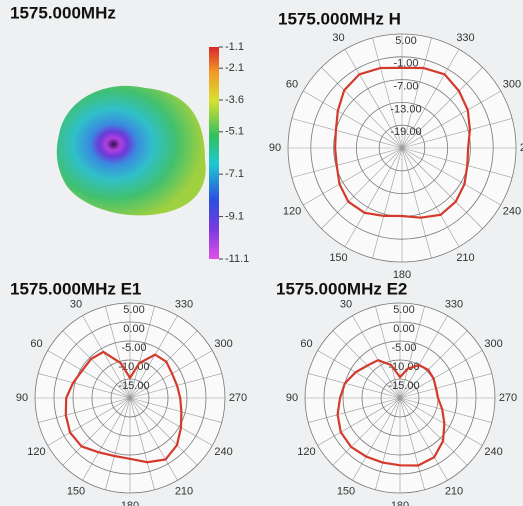 The image size is (523, 506). Describe the element at coordinates (234, 132) in the screenshot. I see `colorbar-tick-label: -5.1` at that location.